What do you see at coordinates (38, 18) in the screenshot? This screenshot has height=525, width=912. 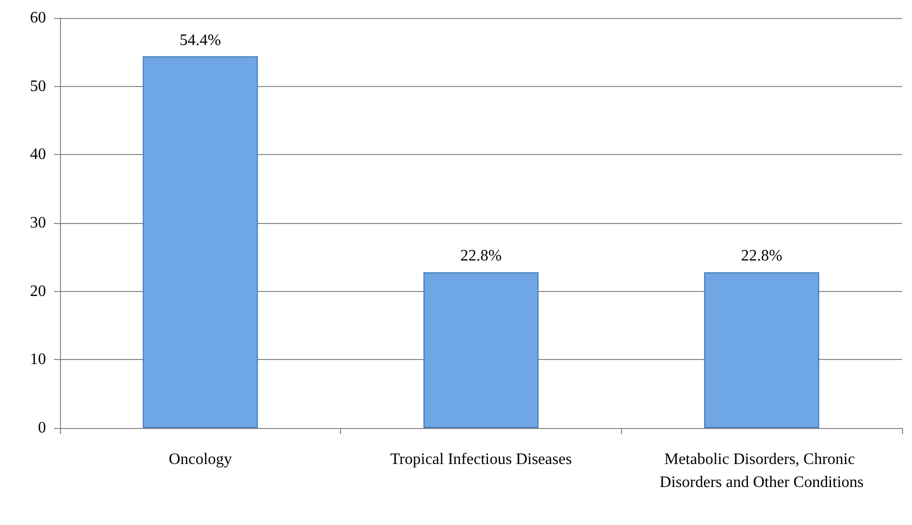 I see `y-tick-label: 60` at bounding box center [38, 18].